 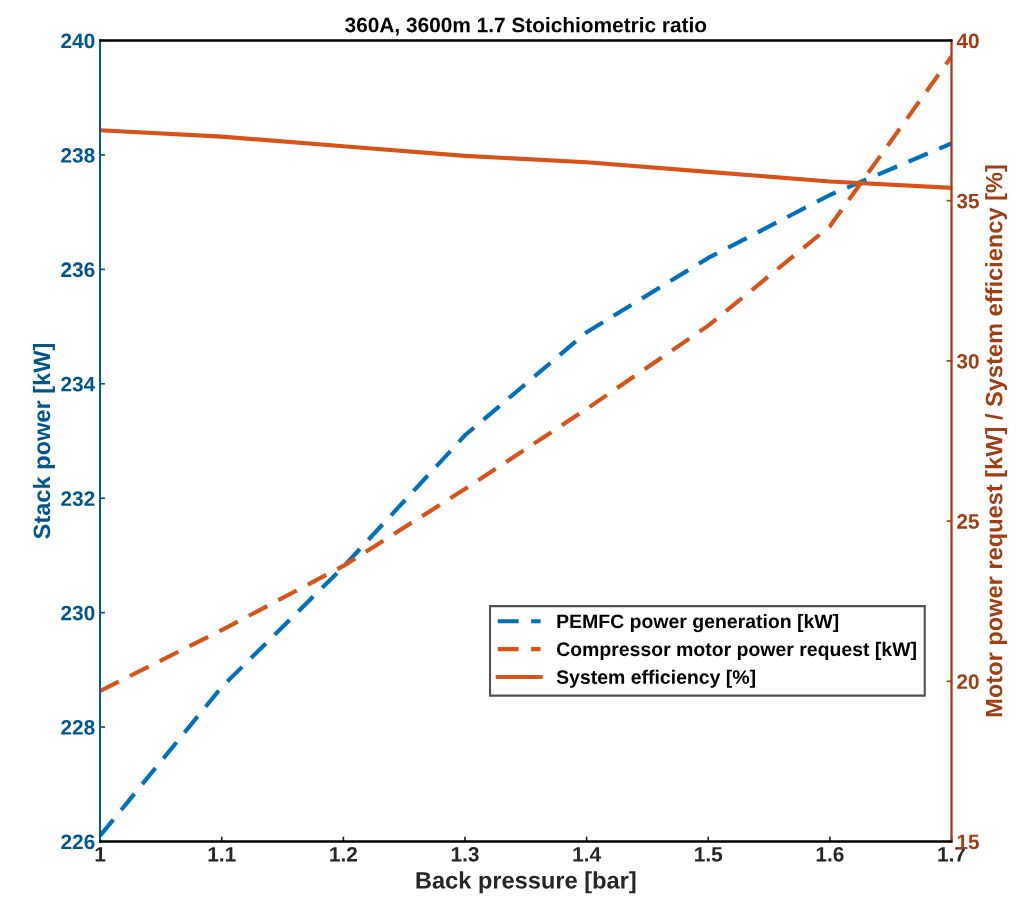 What do you see at coordinates (830, 854) in the screenshot?
I see `x-tick-label: 1.6` at bounding box center [830, 854].